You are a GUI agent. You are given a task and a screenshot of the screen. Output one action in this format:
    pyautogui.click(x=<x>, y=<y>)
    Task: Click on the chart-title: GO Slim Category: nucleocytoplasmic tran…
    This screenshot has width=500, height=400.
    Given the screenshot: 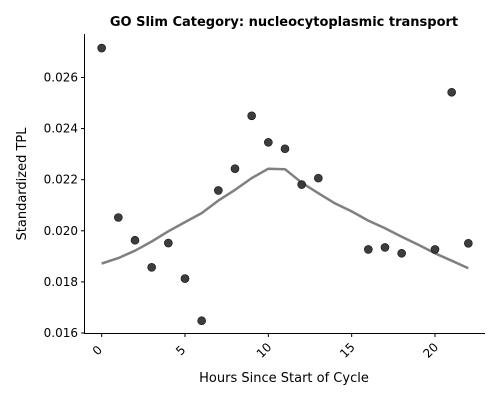 What is the action you would take?
    pyautogui.click(x=284, y=22)
    